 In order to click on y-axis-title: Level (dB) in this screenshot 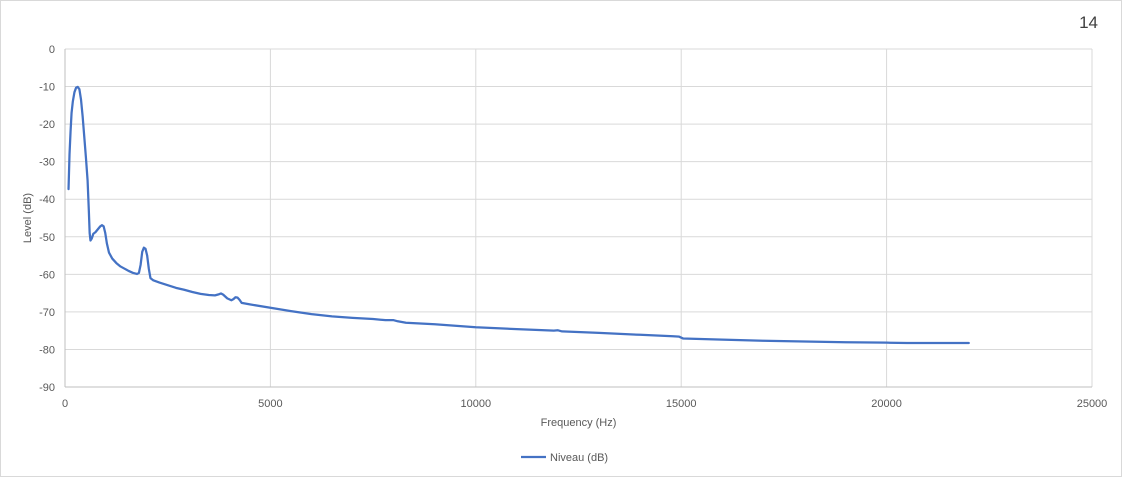, I will do `click(28, 218)`.